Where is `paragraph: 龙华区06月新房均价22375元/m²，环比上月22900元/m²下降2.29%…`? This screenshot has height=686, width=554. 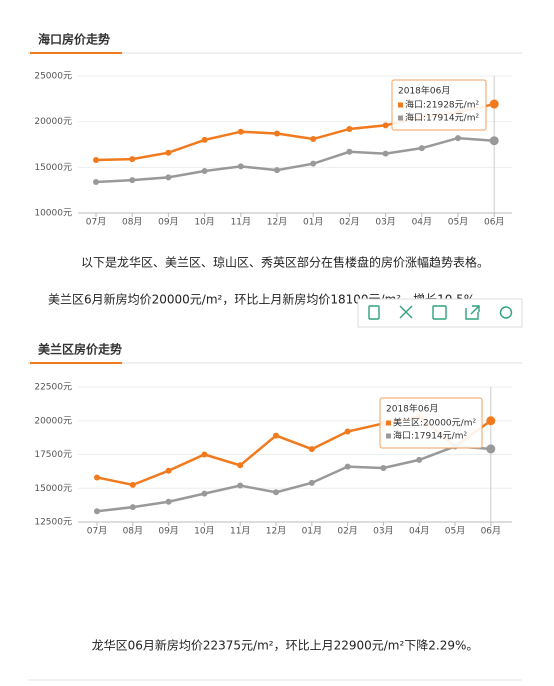
paragraph: 龙华区06月新房均价22375元/m²，环比上月22900元/m²下降2.29%… is located at coordinates (285, 645).